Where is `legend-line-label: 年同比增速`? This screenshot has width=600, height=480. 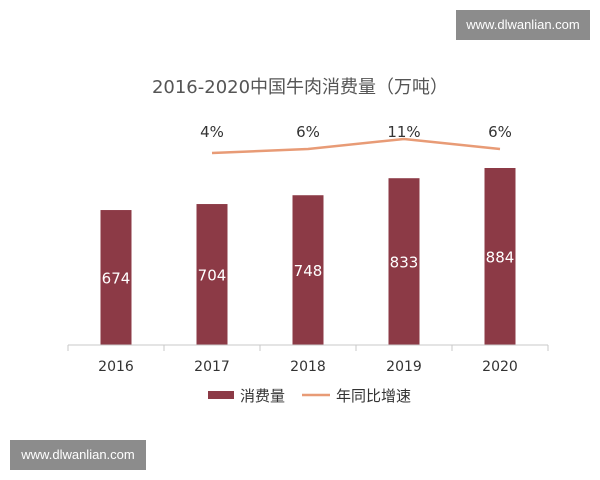 legend-line-label: 年同比增速 is located at coordinates (373, 396).